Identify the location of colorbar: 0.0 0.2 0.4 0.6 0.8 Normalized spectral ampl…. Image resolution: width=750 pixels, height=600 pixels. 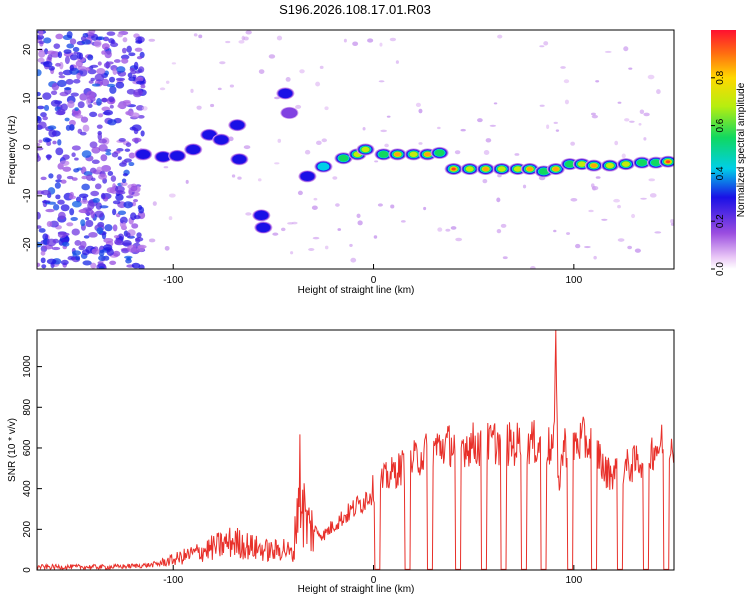
(729, 153).